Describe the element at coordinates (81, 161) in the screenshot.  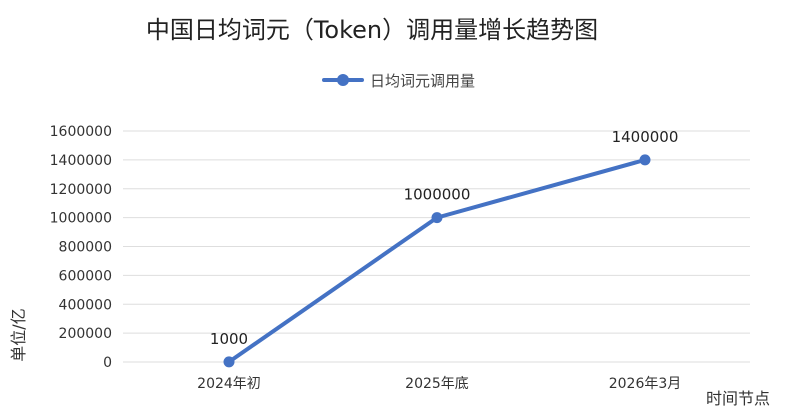
I see `y-tick-label: 1400000` at that location.